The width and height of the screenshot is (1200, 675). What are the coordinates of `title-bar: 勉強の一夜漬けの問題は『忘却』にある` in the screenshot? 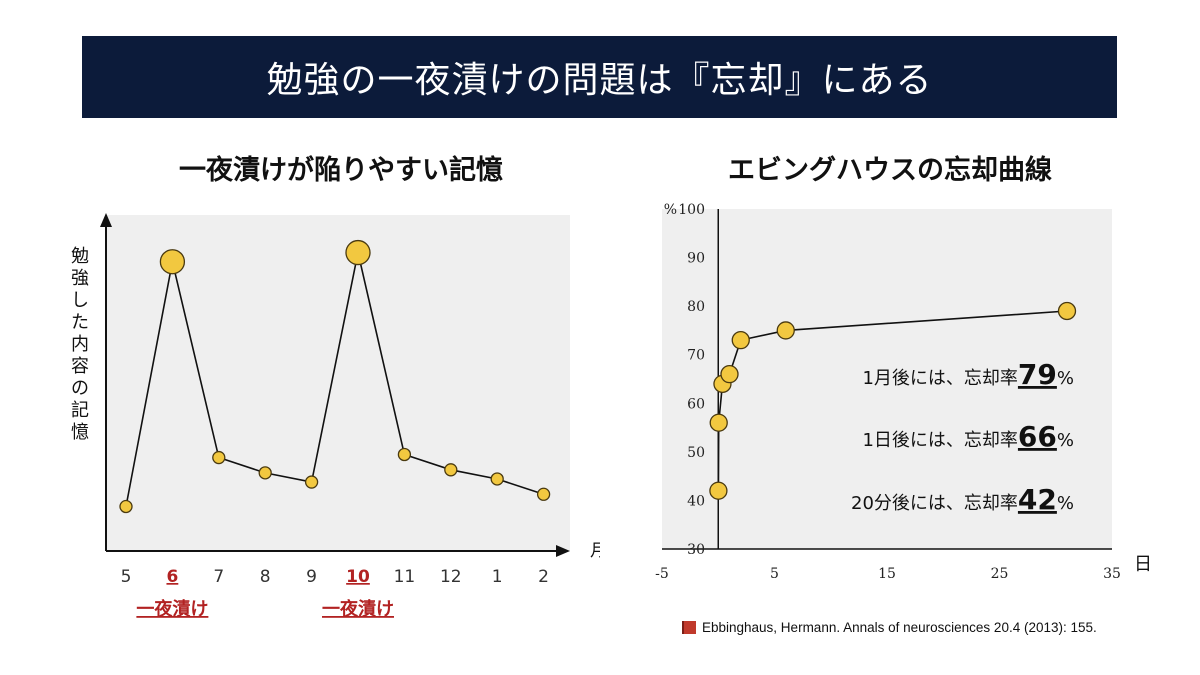 It's located at (599, 77).